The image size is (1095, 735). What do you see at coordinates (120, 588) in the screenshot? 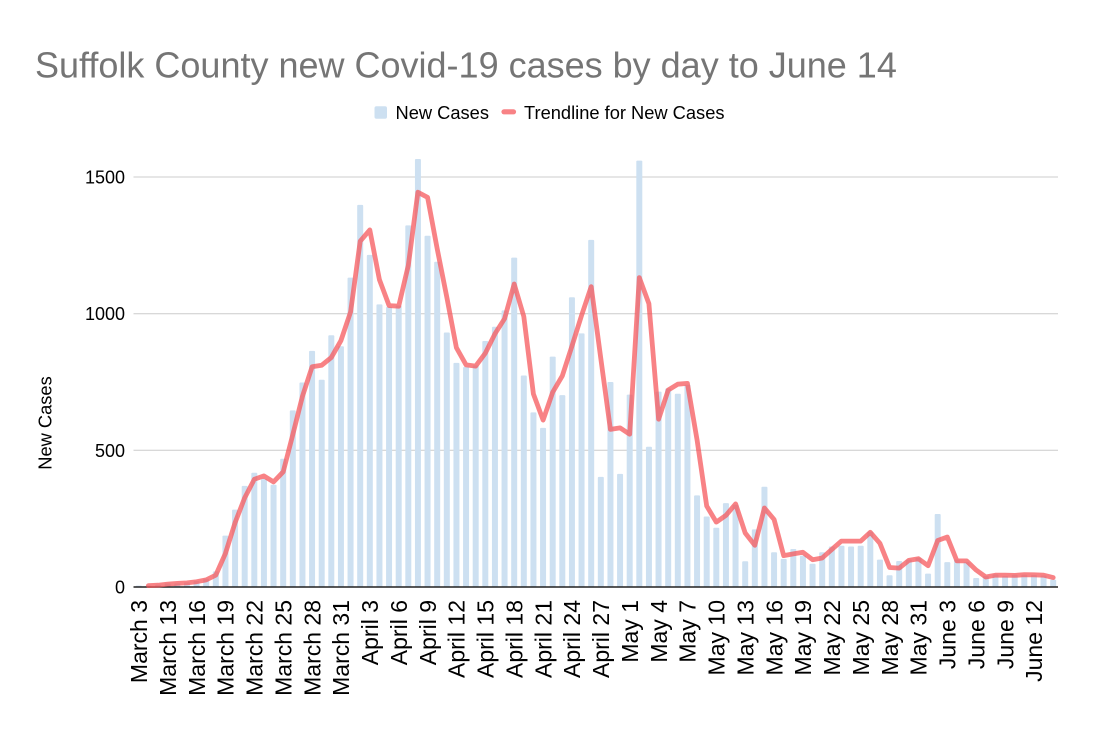
I see `svg-text: 0` at bounding box center [120, 588].